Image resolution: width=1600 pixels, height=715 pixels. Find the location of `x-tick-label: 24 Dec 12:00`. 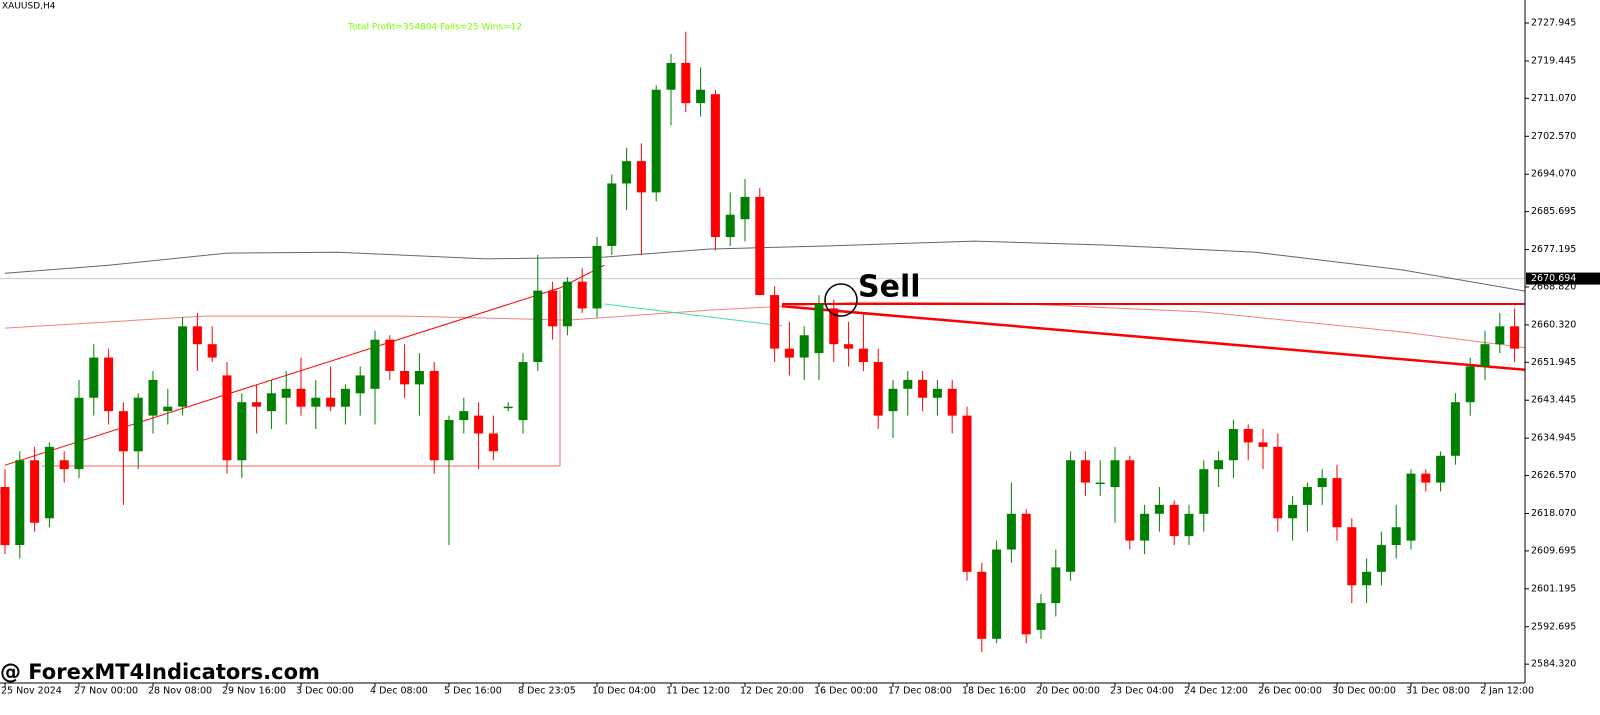

x-tick-label: 24 Dec 12:00 is located at coordinates (1216, 691).